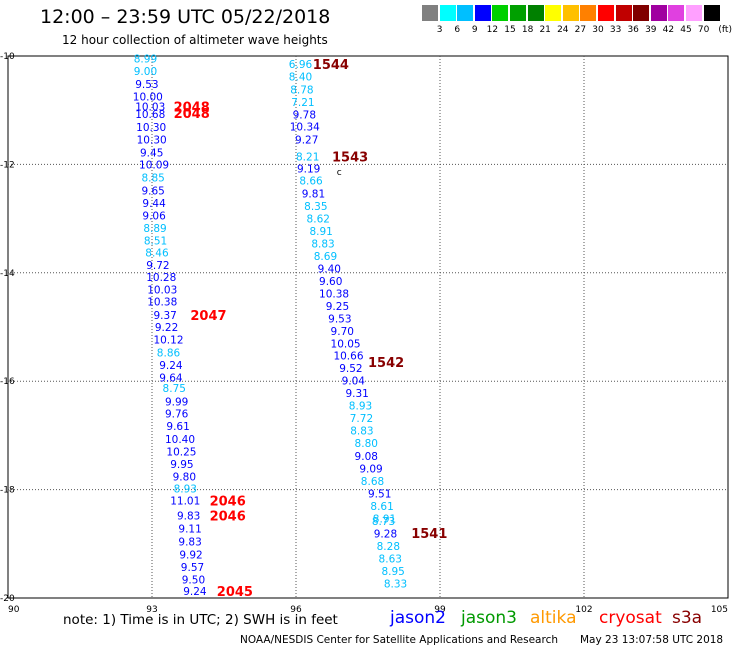 The height and width of the screenshot is (650, 740). I want to click on lon-tick-label: 102, so click(583, 610).